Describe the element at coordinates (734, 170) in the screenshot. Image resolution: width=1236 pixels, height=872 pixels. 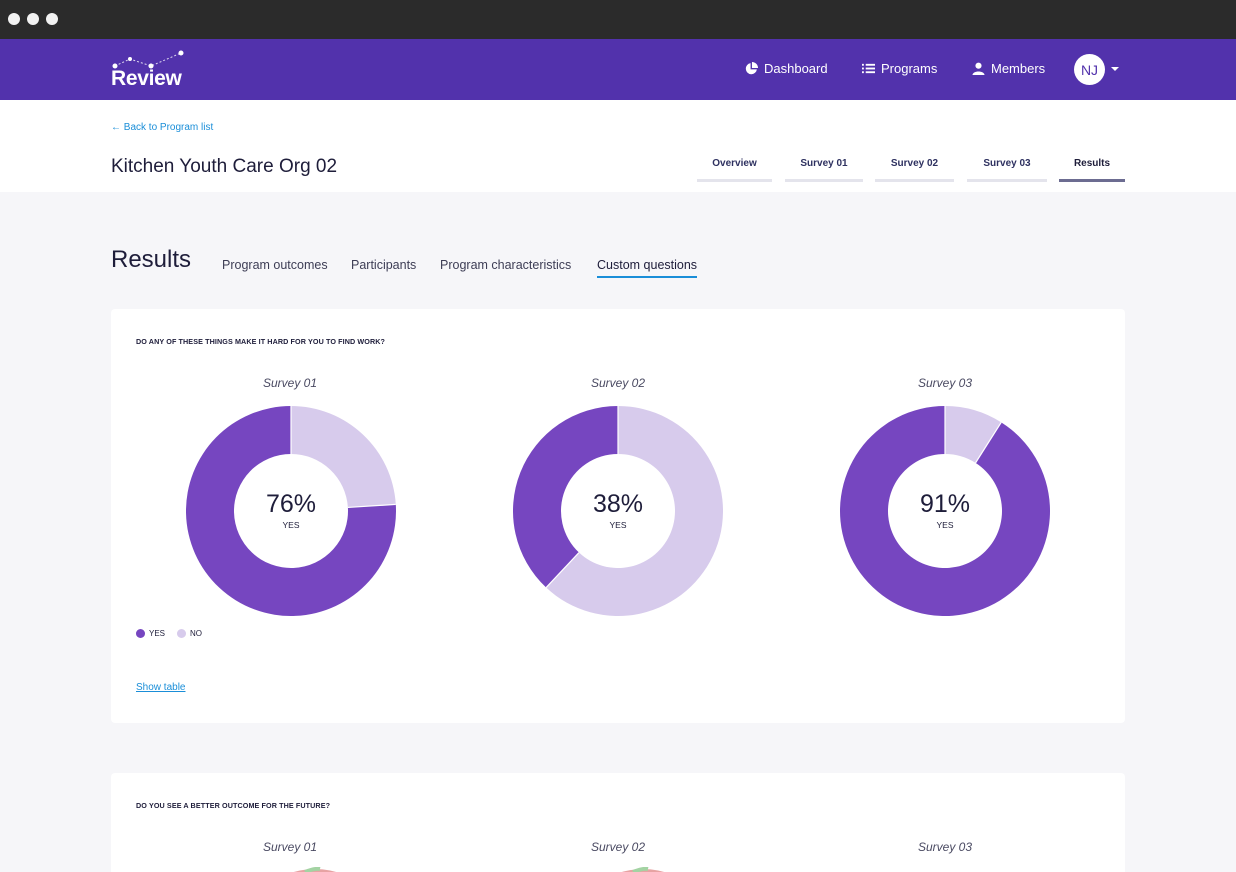
I see `tab-overview: Overview` at that location.